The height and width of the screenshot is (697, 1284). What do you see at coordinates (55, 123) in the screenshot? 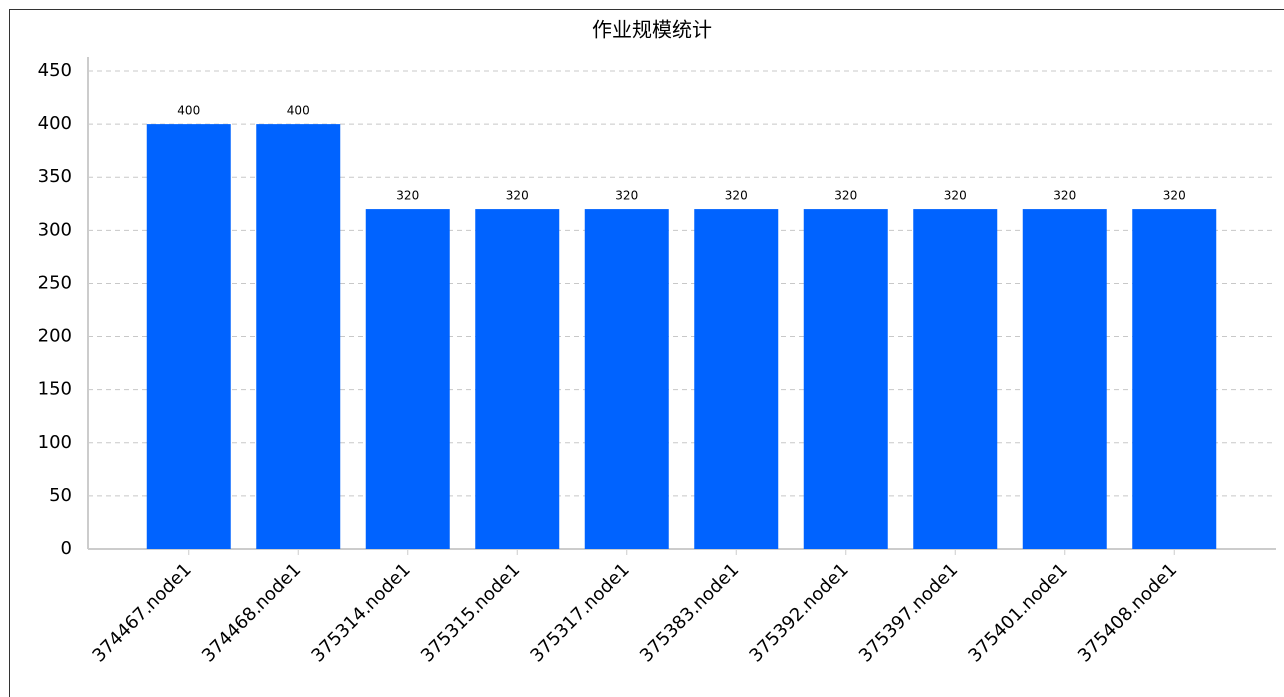
I see `y-tick-label: 400` at bounding box center [55, 123].